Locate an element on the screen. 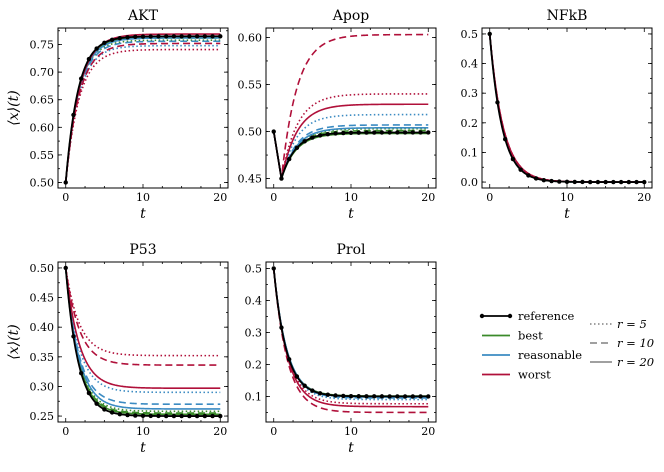 The image size is (664, 472). y-tick-label: 0.60 is located at coordinates (42, 127).